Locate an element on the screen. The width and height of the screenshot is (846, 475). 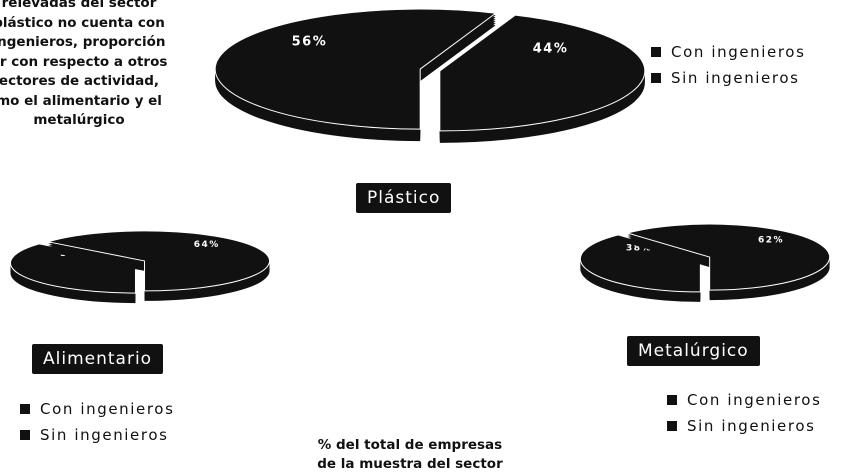
intro-line: or con respecto a otros is located at coordinates (84, 61).